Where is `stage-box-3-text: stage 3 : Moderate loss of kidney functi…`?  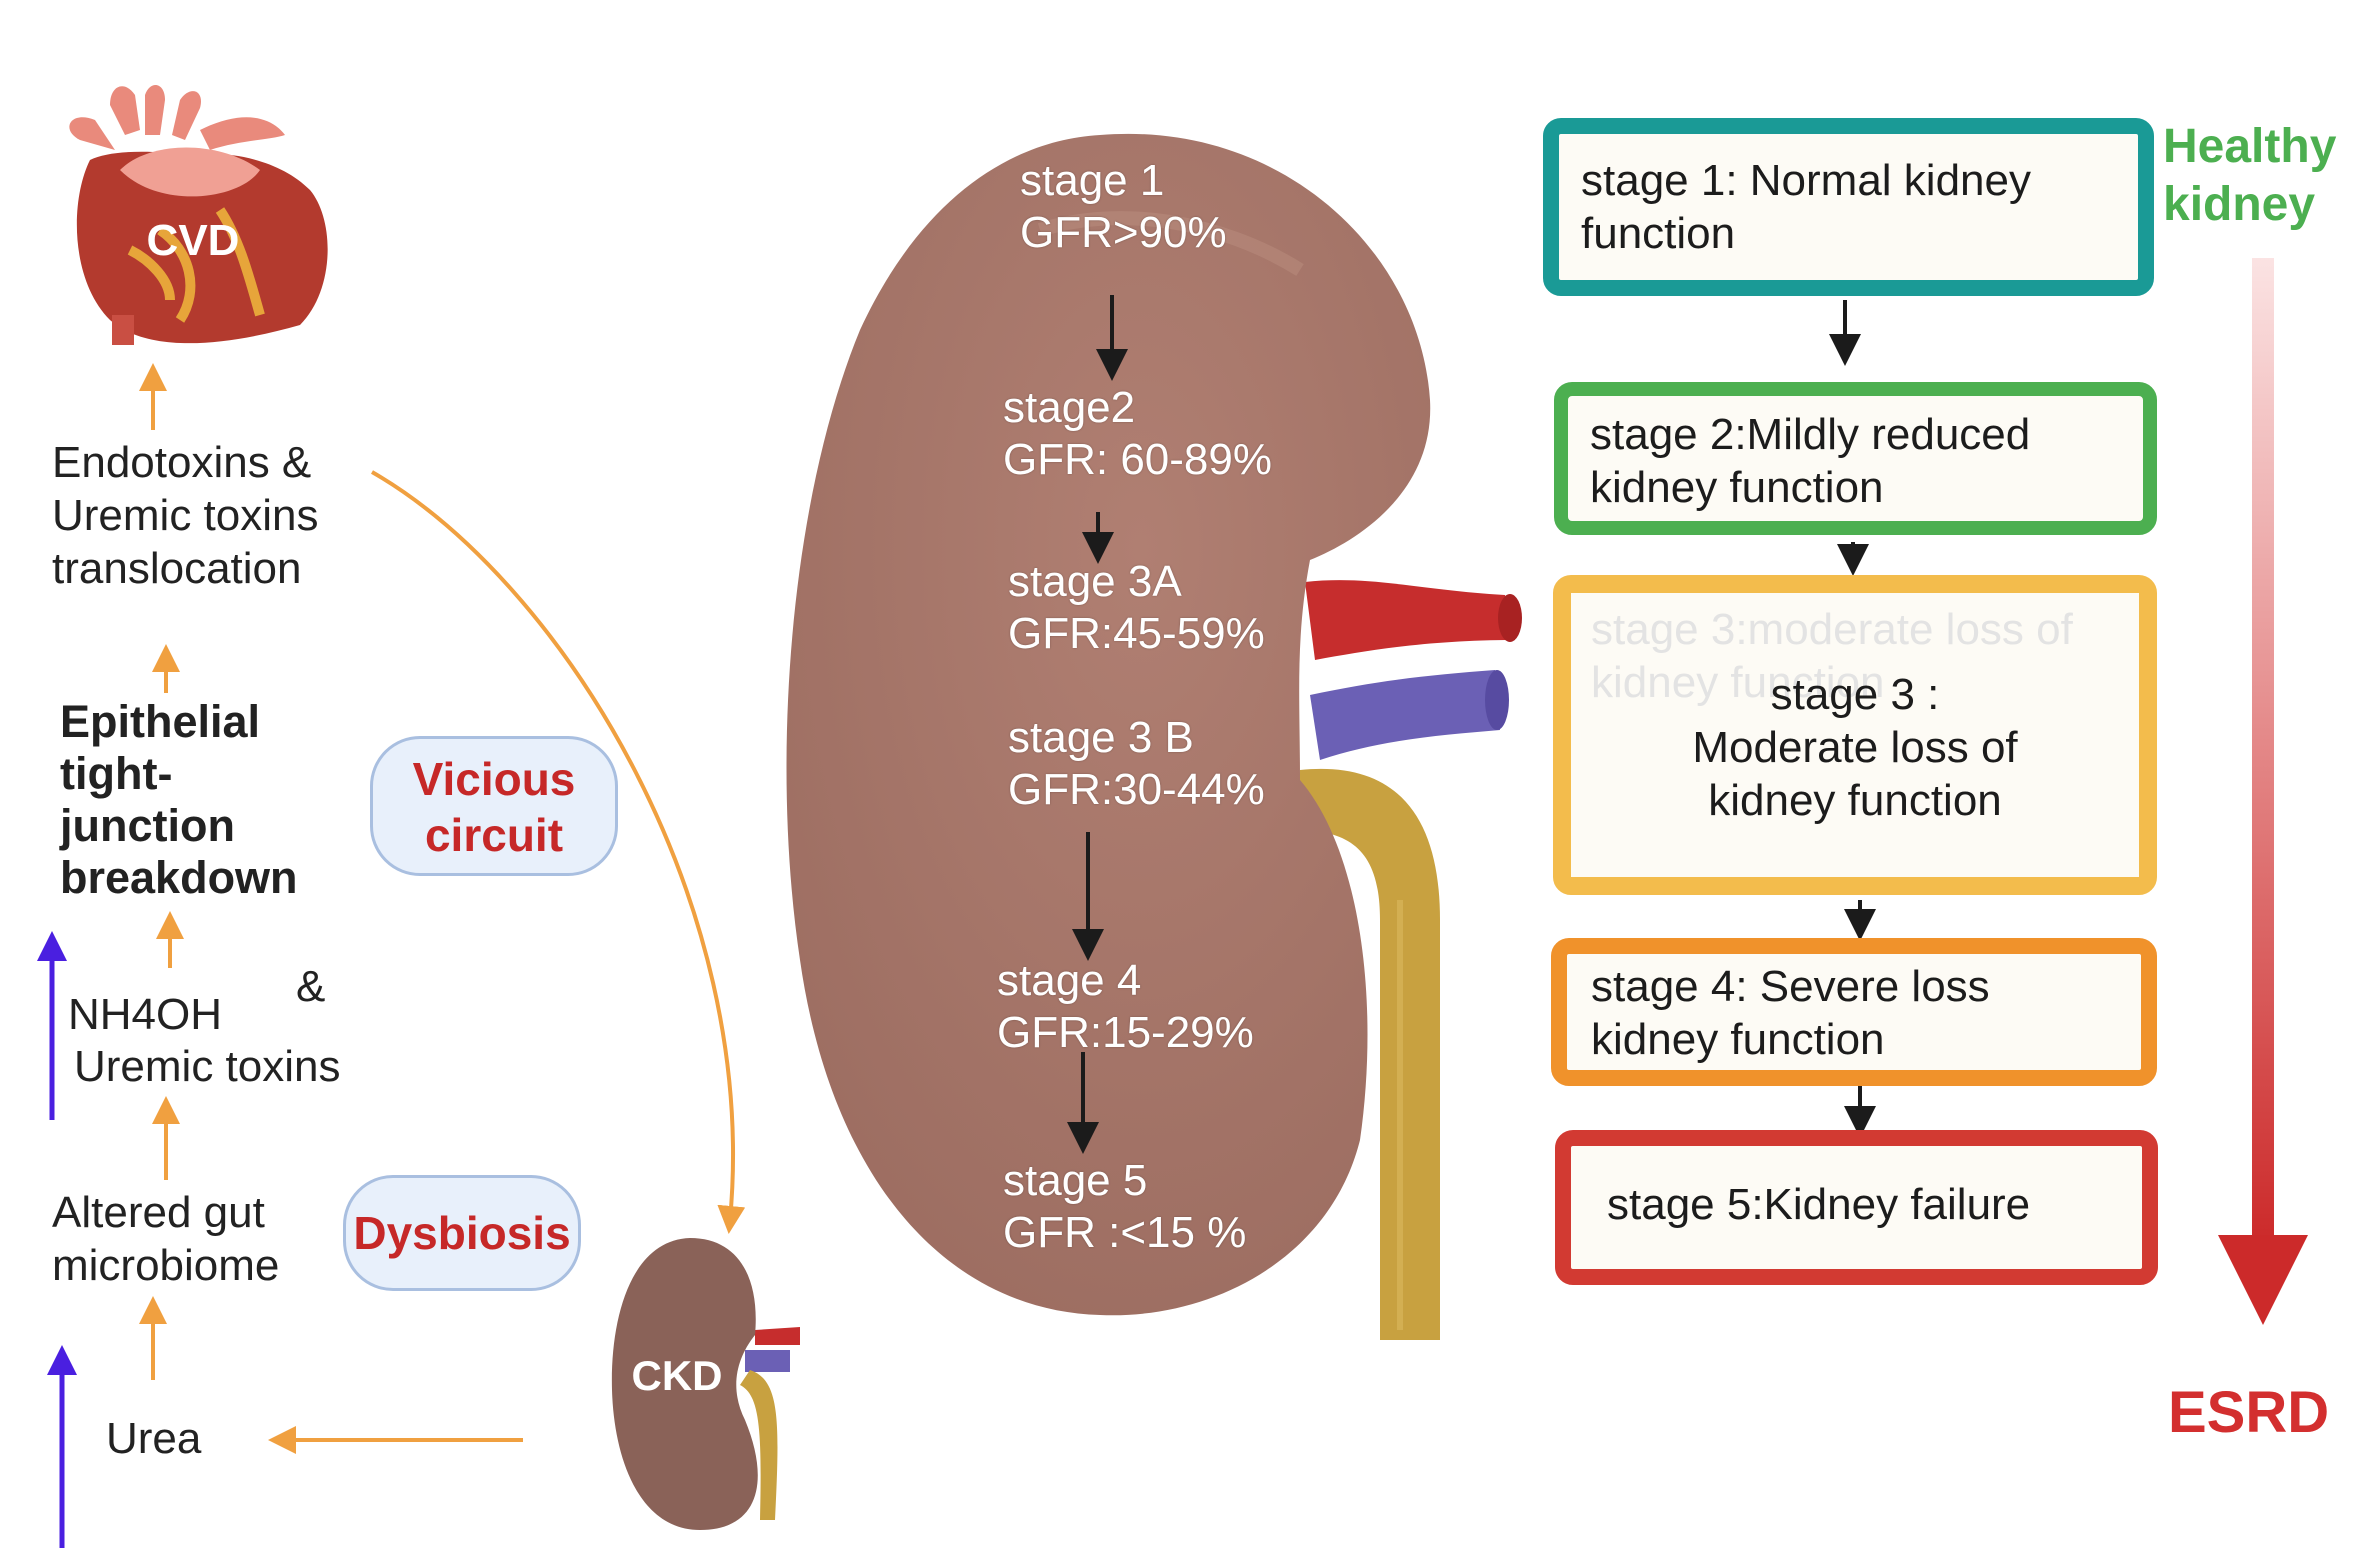
stage-box-3-text: stage 3 : Moderate loss of kidney functi… is located at coordinates (1855, 747).